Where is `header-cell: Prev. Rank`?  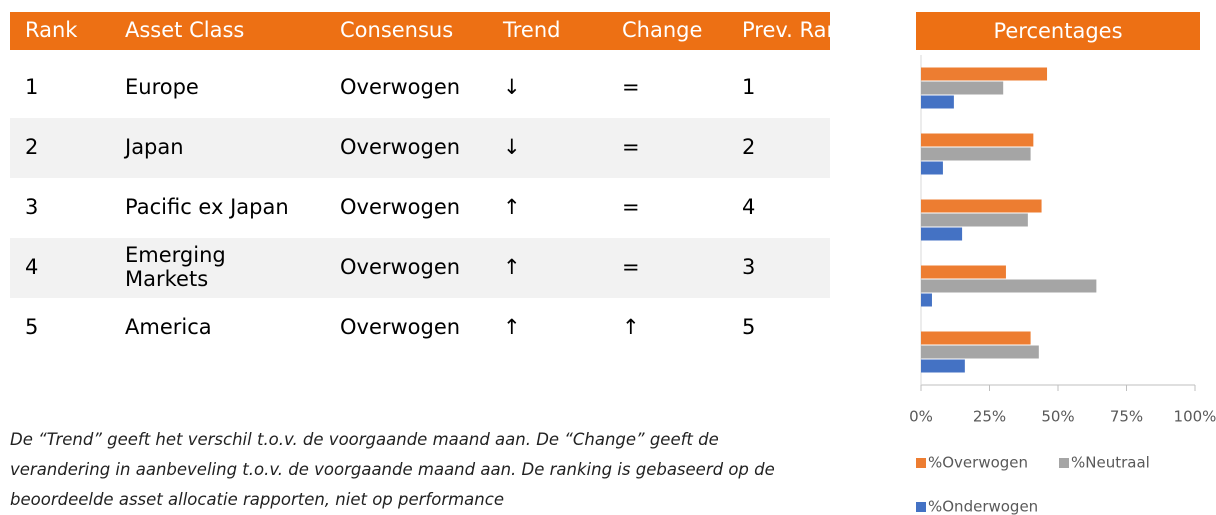 header-cell: Prev. Rank is located at coordinates (797, 30).